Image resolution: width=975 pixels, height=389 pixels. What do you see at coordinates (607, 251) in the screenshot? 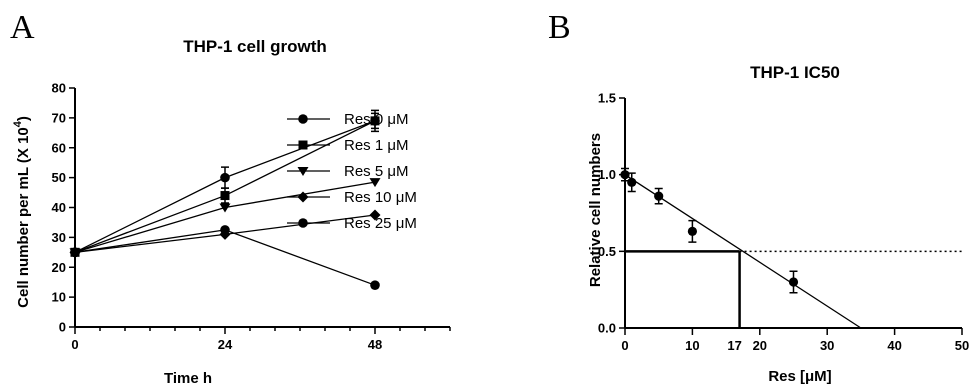
I see `panel-b-y-tick-label: 0.5` at bounding box center [607, 251].